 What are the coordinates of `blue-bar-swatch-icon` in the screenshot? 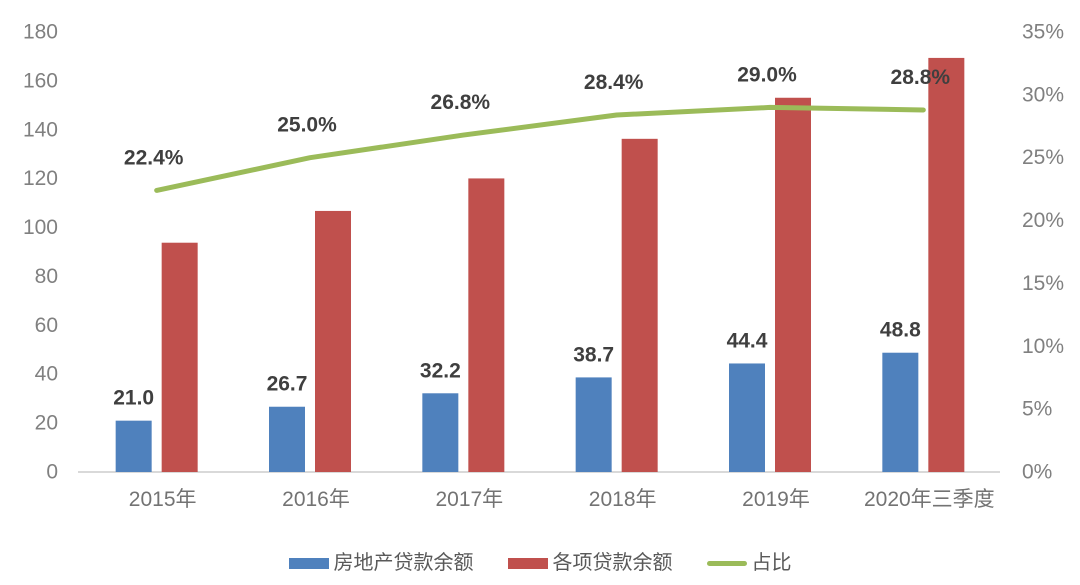 It's located at (308, 563).